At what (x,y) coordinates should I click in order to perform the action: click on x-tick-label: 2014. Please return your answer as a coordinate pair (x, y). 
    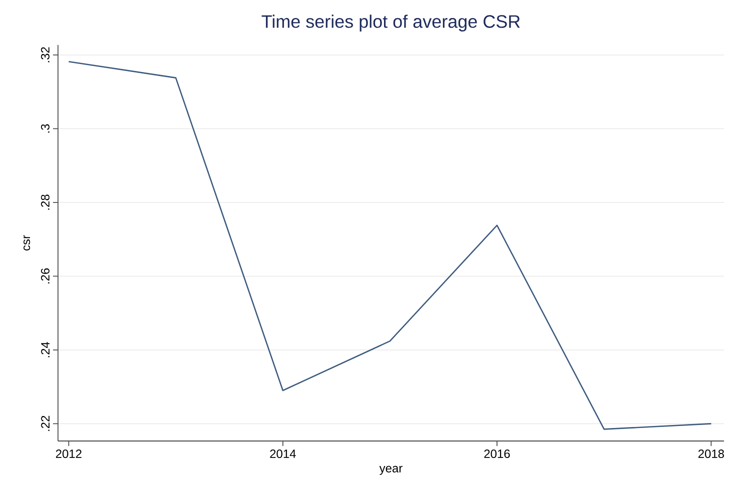
    Looking at the image, I should click on (283, 454).